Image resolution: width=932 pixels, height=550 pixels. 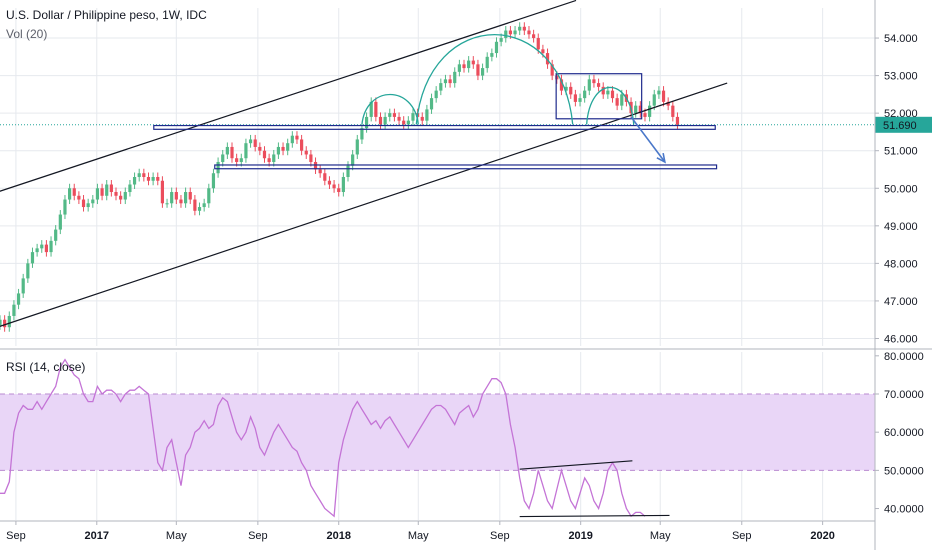 What do you see at coordinates (904, 510) in the screenshot?
I see `rsi-tick-label: 40.0000` at bounding box center [904, 510].